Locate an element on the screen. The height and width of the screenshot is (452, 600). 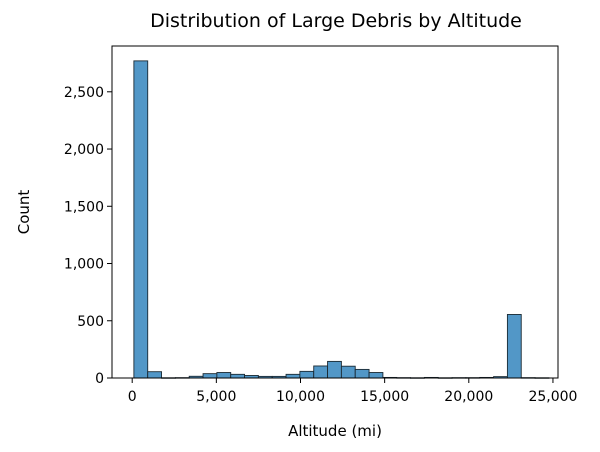
y-tick-label: 1,500 is located at coordinates (84, 207).